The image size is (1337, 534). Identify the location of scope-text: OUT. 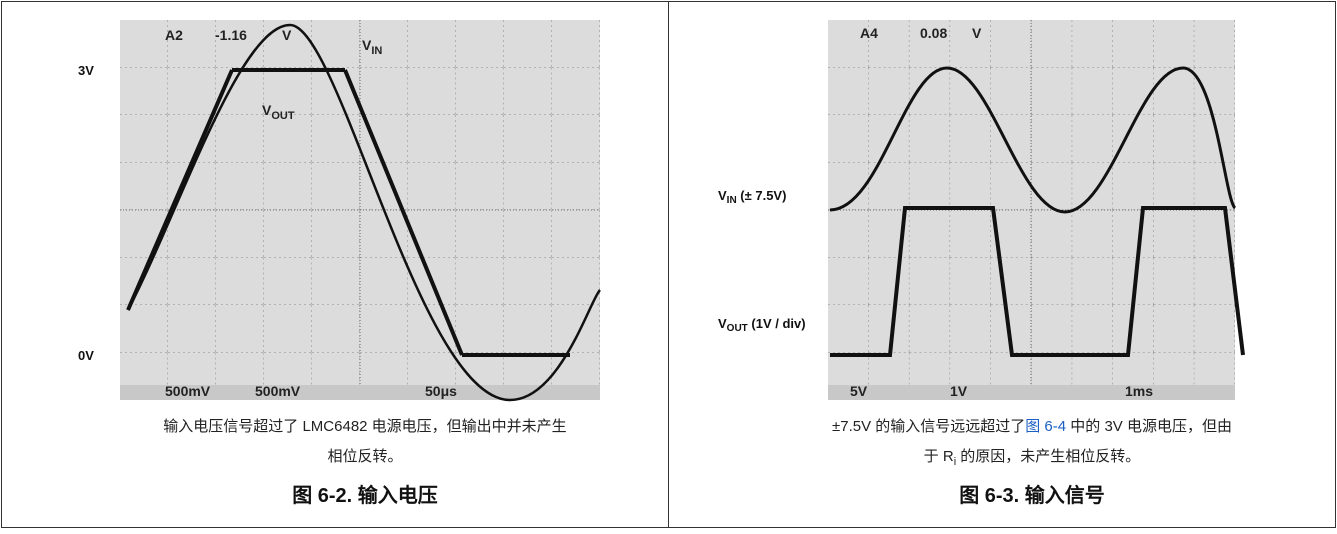
(283, 116).